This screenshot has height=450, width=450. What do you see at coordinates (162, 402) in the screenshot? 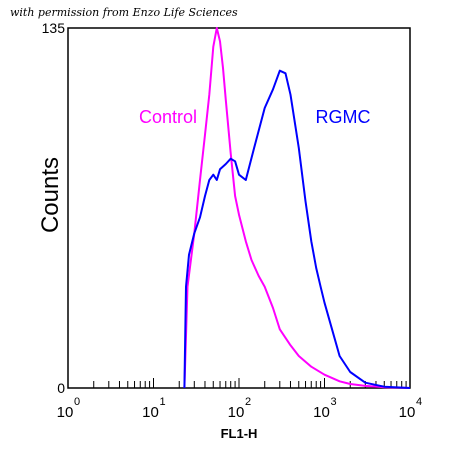
I see `x-tick-exponent: 1` at bounding box center [162, 402].